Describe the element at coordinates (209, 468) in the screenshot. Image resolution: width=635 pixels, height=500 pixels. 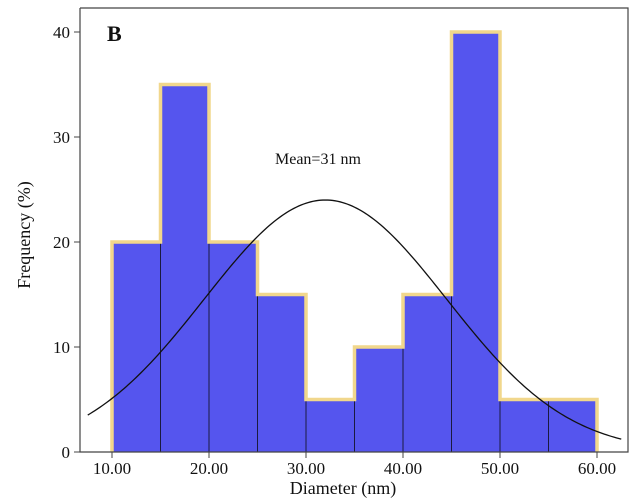
I see `x-tick-label: 20.00` at that location.